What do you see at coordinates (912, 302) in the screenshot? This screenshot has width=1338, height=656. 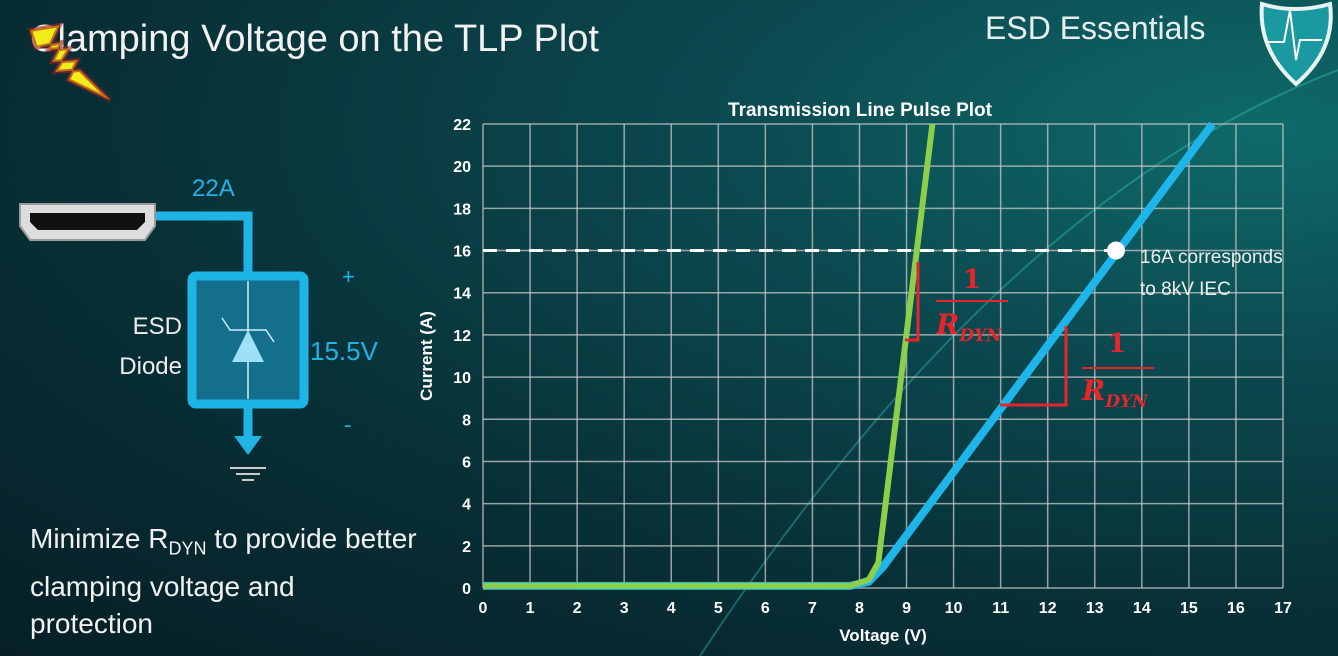 I see `slope-triangle-green` at bounding box center [912, 302].